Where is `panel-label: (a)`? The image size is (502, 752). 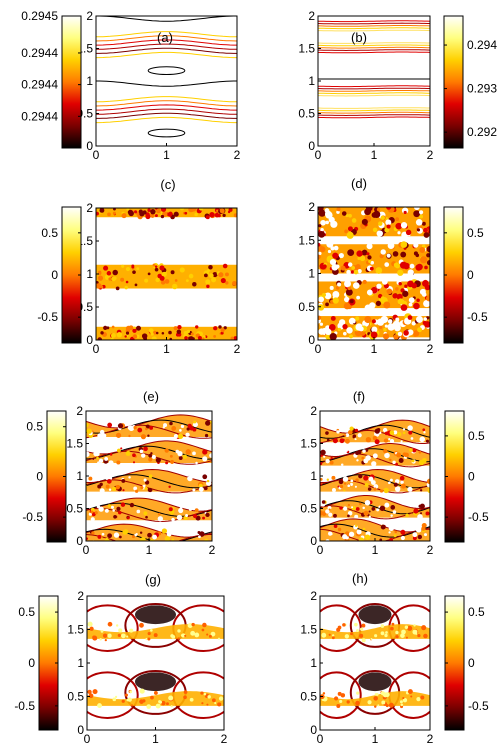
panel-label: (a) is located at coordinates (165, 37).